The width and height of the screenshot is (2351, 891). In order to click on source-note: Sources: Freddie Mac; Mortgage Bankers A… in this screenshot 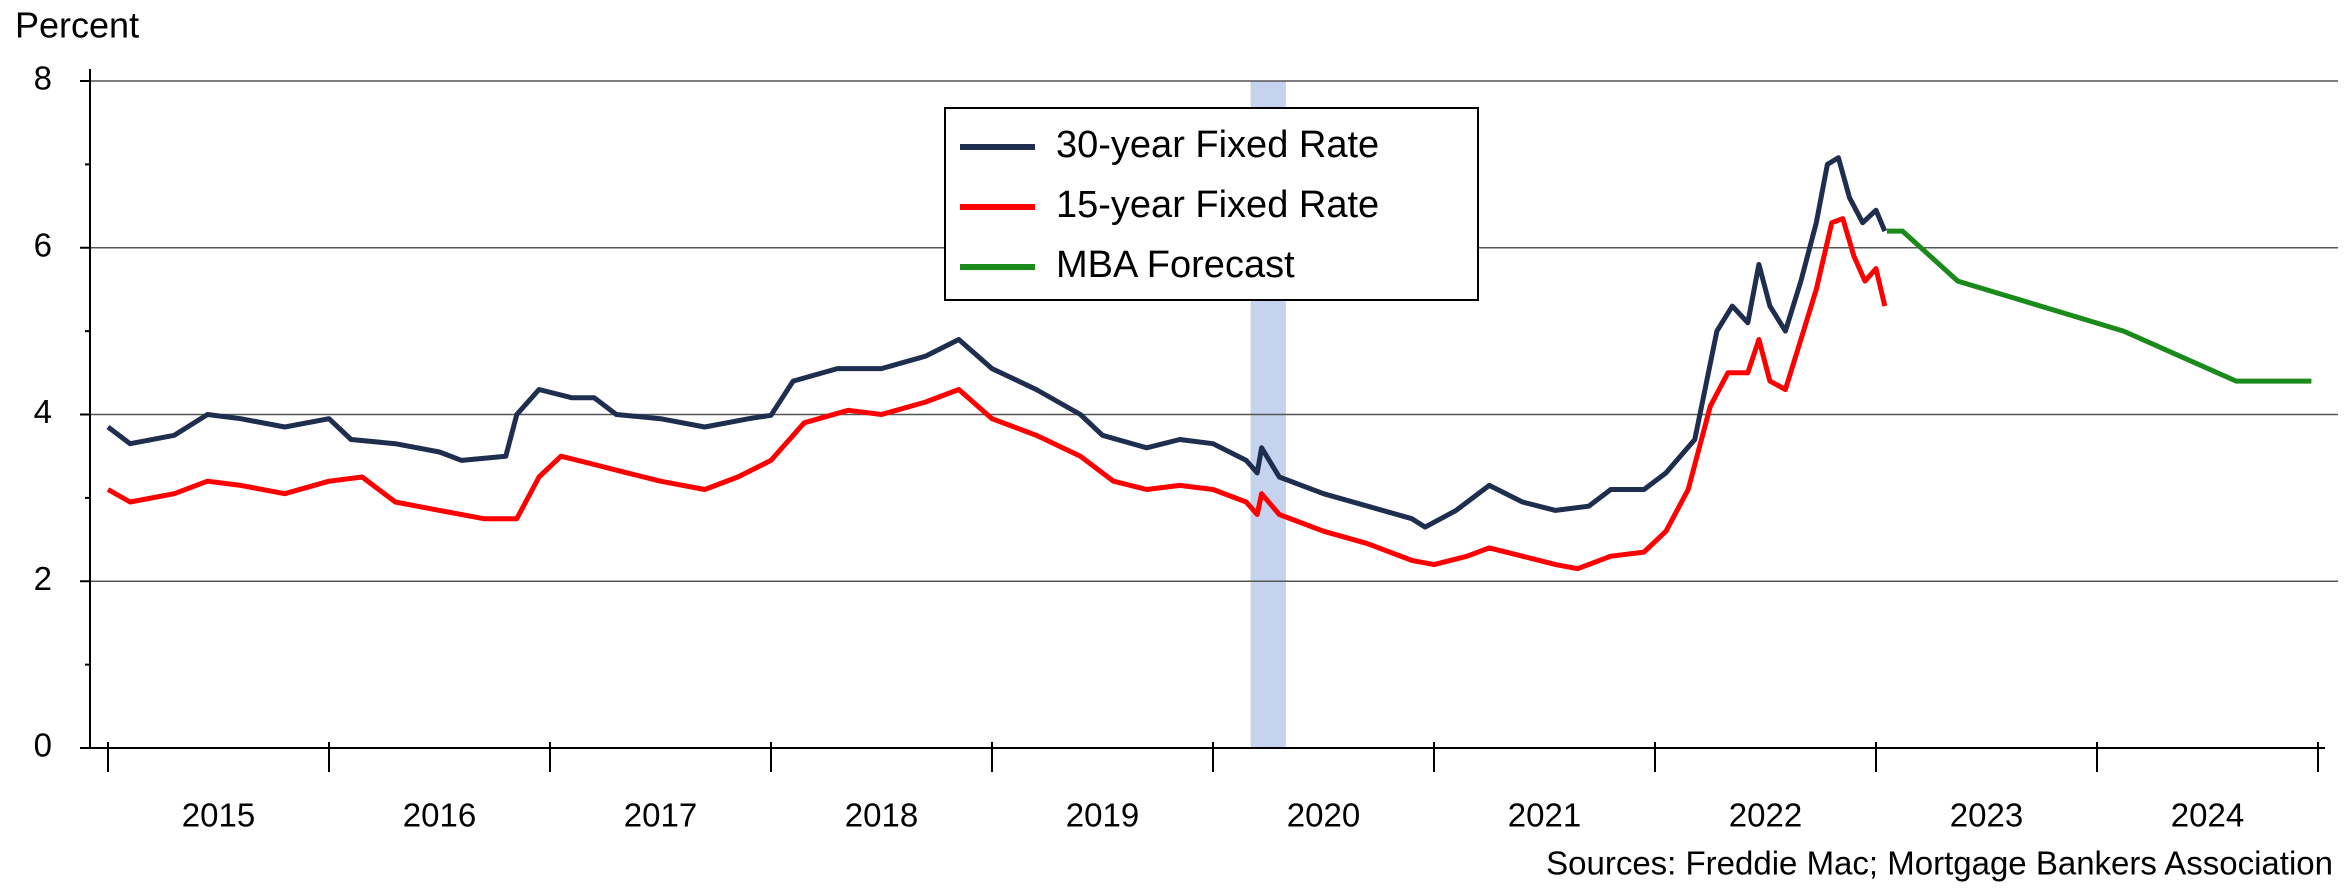, I will do `click(1939, 863)`.